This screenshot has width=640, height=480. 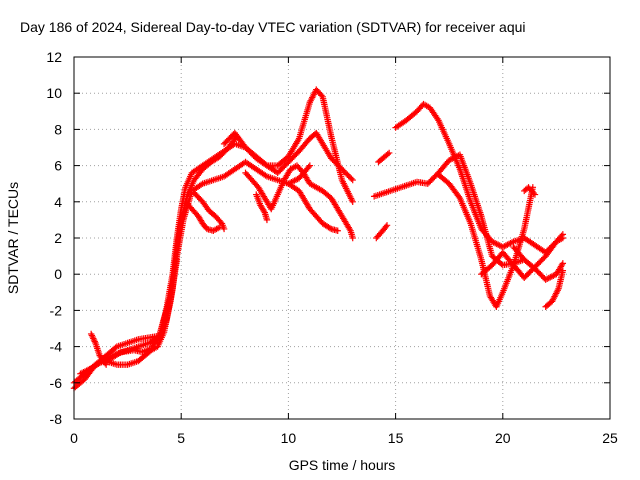 I want to click on y-tick-label: 4, so click(x=58, y=202).